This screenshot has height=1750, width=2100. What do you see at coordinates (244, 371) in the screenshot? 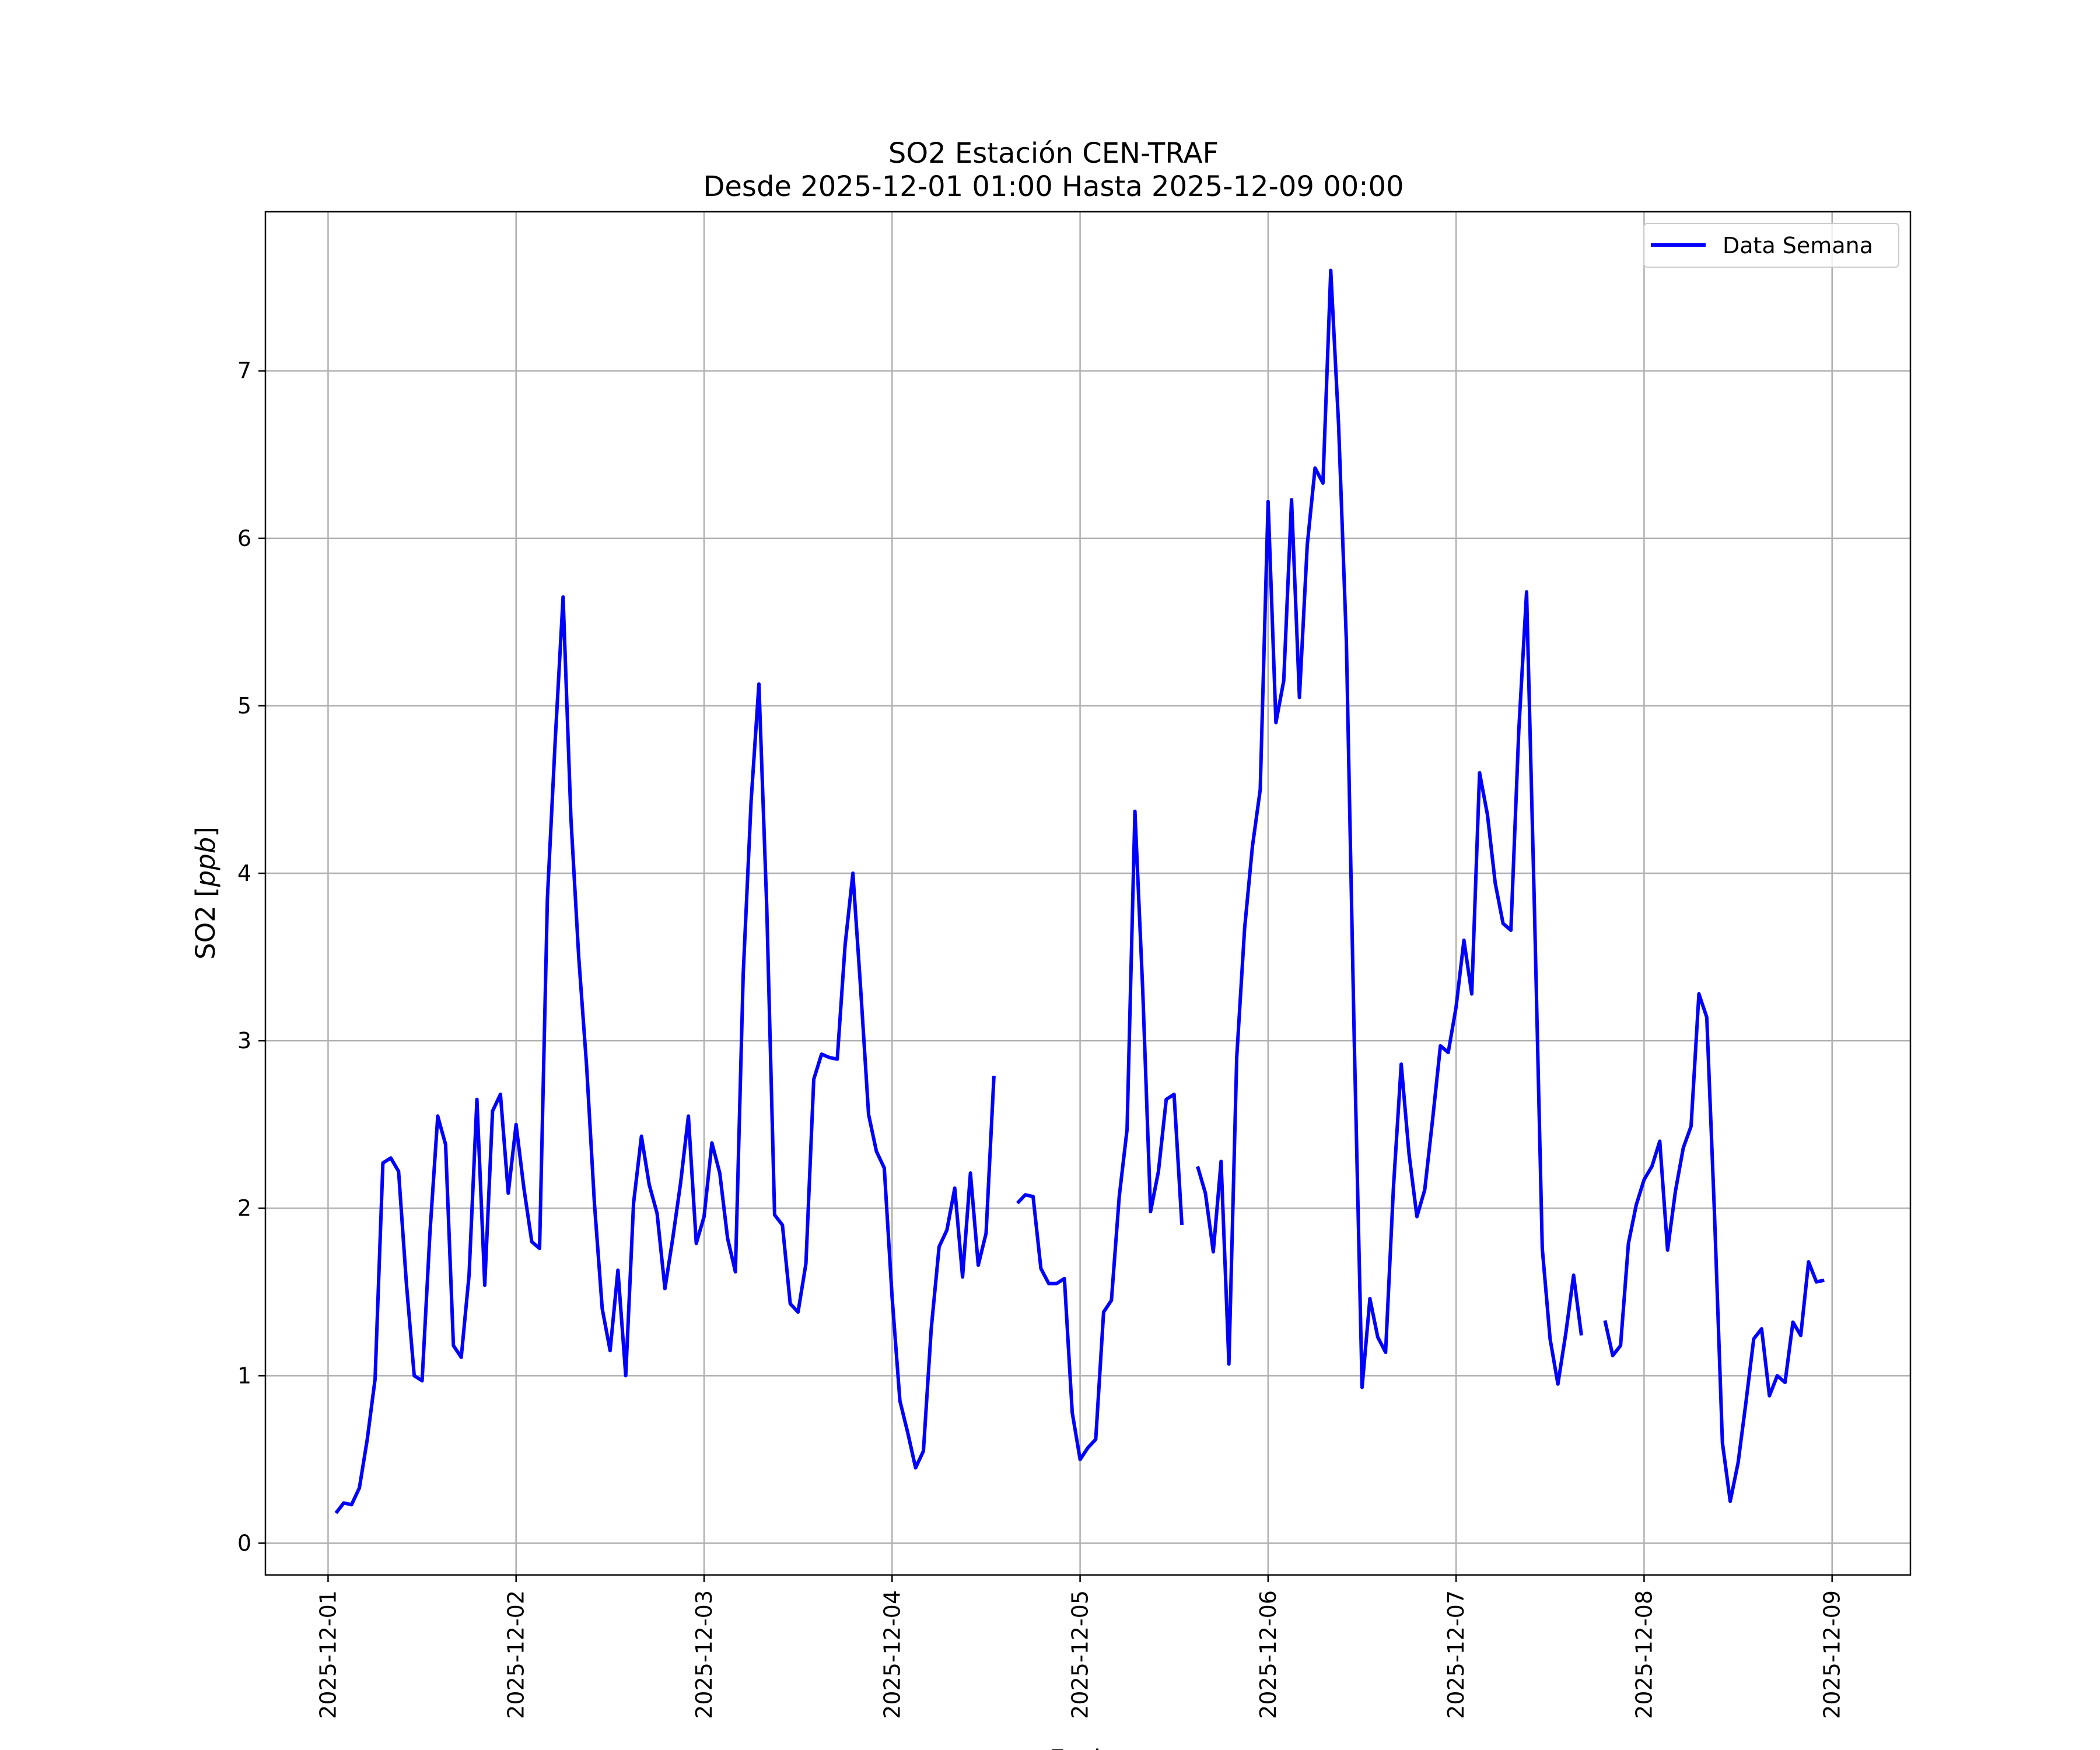
I see `y-tick-label-7: 7` at bounding box center [244, 371].